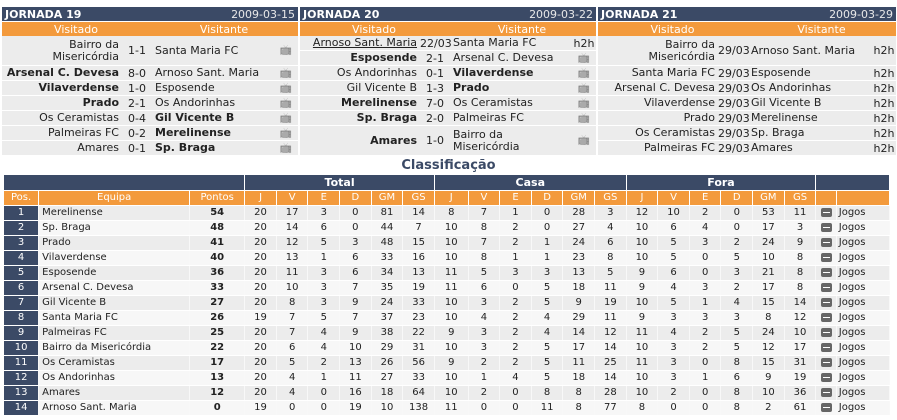 This screenshot has width=897, height=420. I want to click on match-row: Gil Vicente B 1-3 Prado 📺, so click(448, 88).